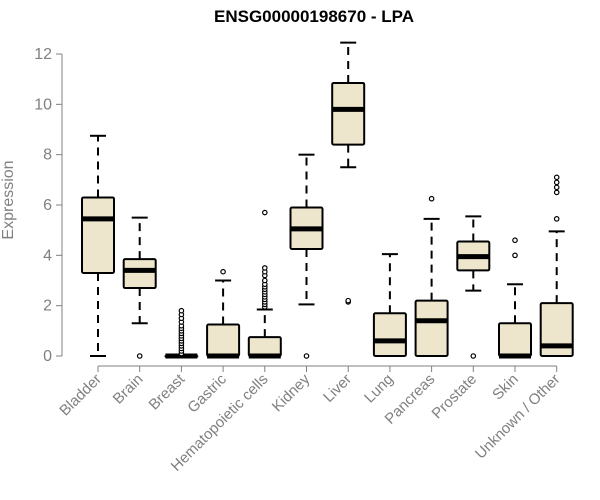  Describe the element at coordinates (47, 255) in the screenshot. I see `y-tick-label: 4` at that location.